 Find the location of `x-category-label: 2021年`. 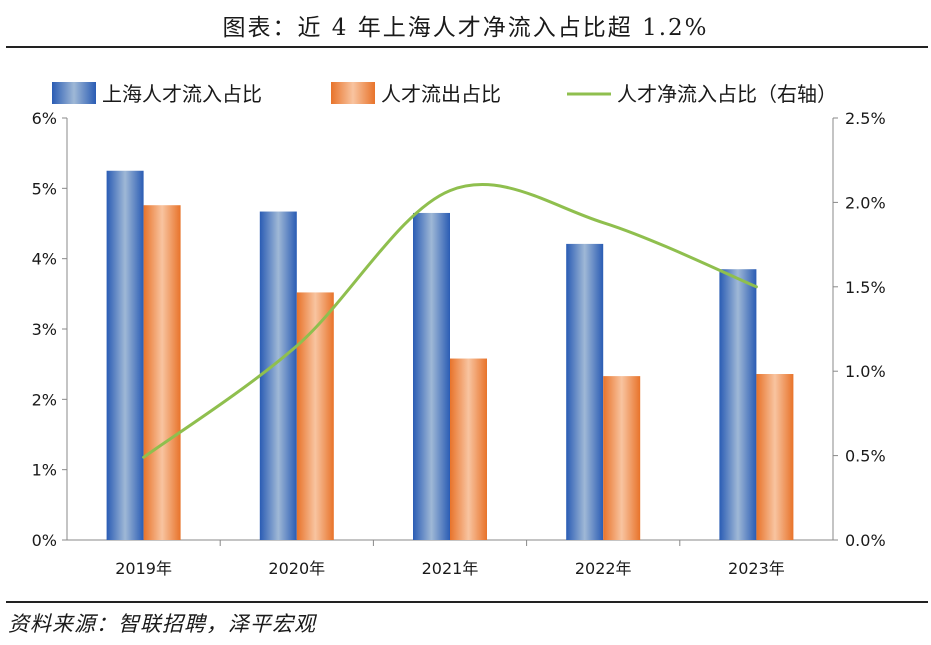

x-category-label: 2021年 is located at coordinates (450, 568).